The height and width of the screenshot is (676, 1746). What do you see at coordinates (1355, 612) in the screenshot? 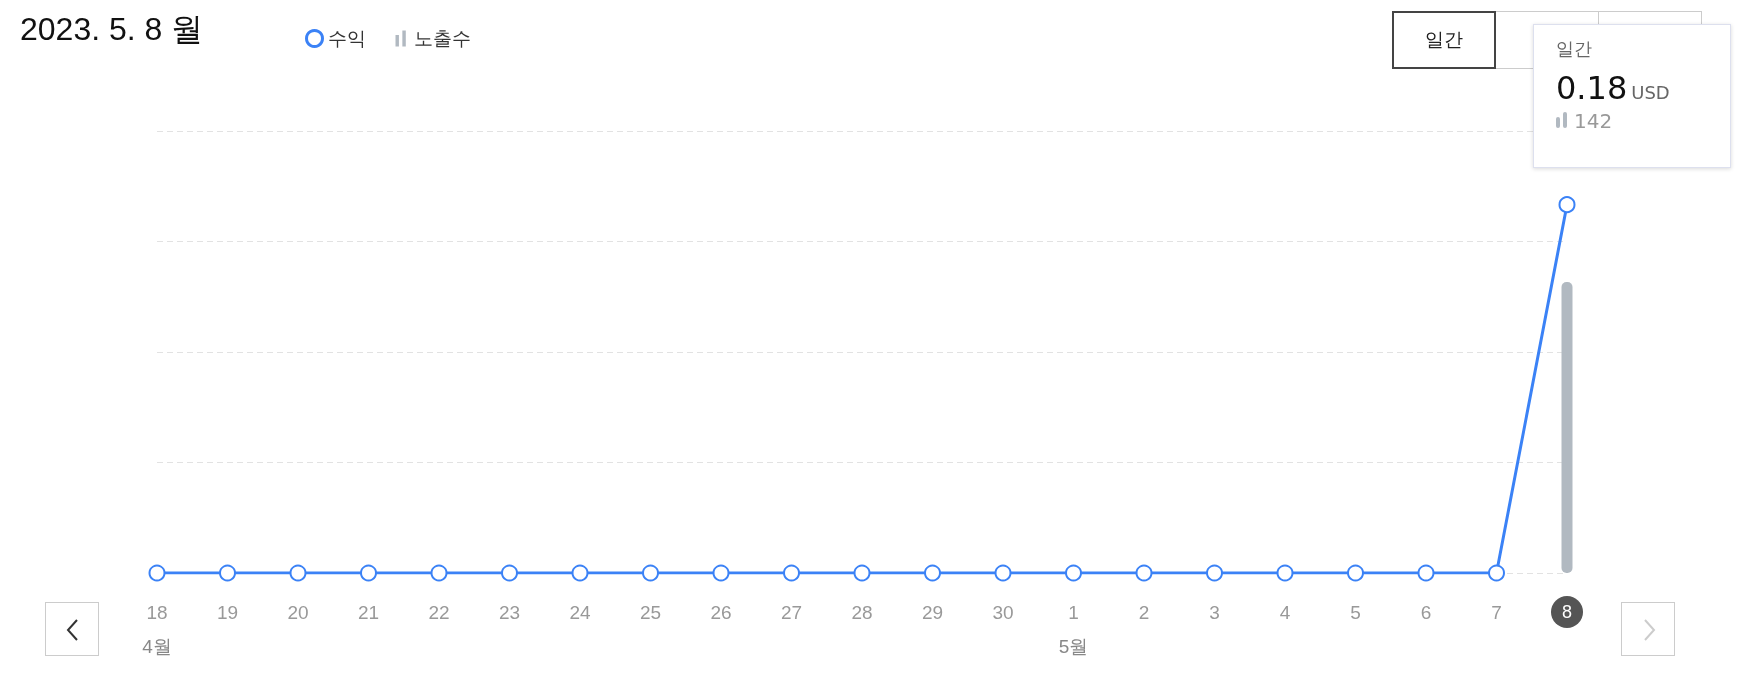
I see `x-tick-label: 5` at bounding box center [1355, 612].